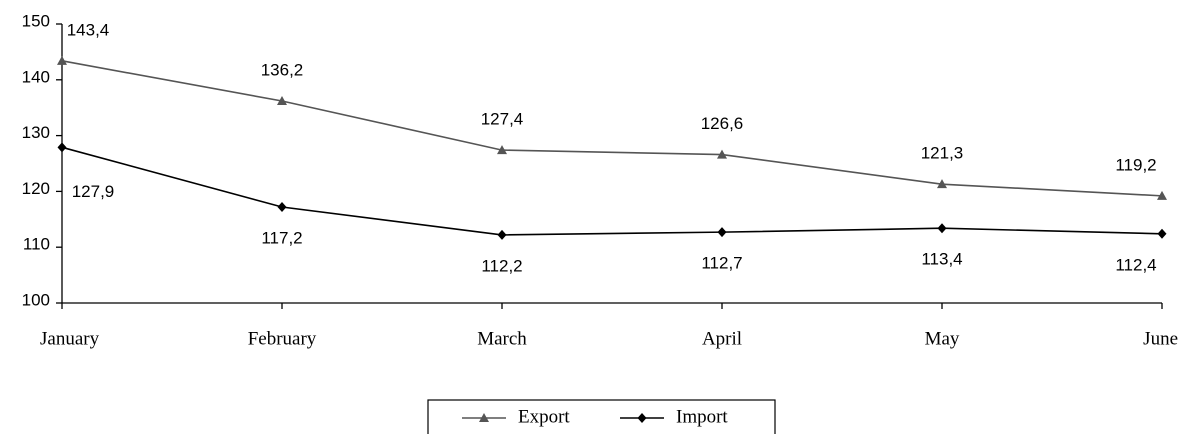 Image resolution: width=1187 pixels, height=434 pixels. Describe the element at coordinates (702, 416) in the screenshot. I see `legend-label: Import` at that location.